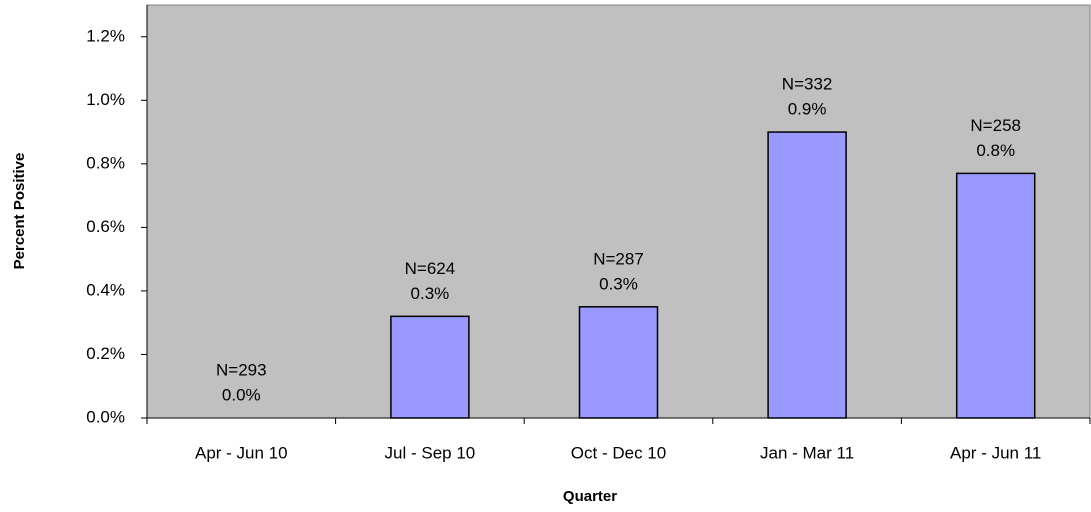  I want to click on x-axis-title: Quarter, so click(590, 496).